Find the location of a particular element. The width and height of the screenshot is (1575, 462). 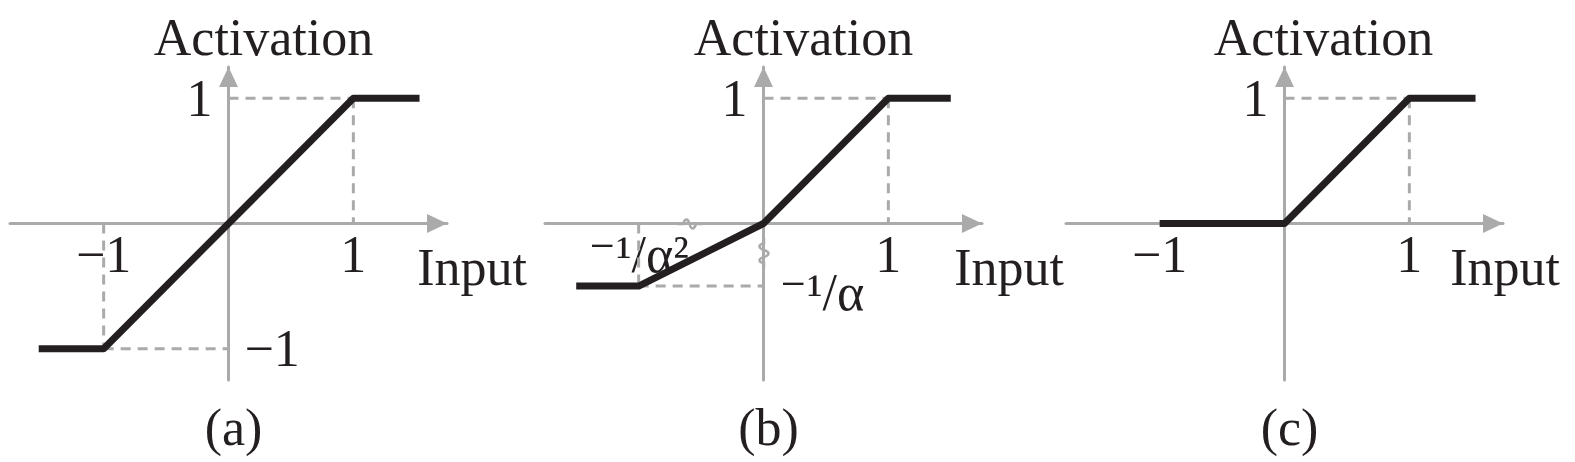

text: (c) is located at coordinates (1289, 427).